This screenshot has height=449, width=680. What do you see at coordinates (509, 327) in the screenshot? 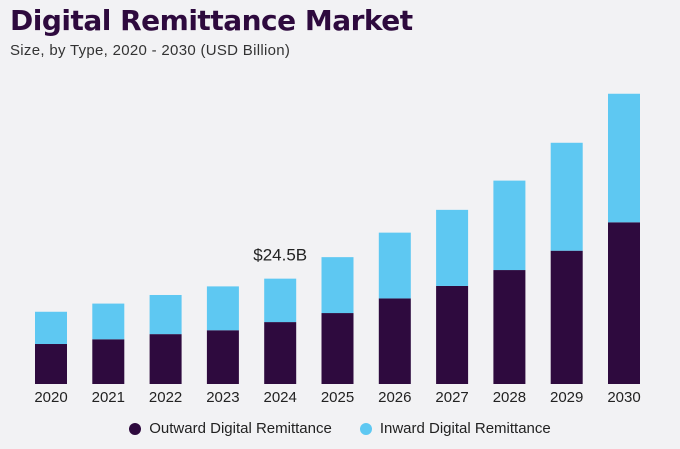
I see `bar-outward-2028` at bounding box center [509, 327].